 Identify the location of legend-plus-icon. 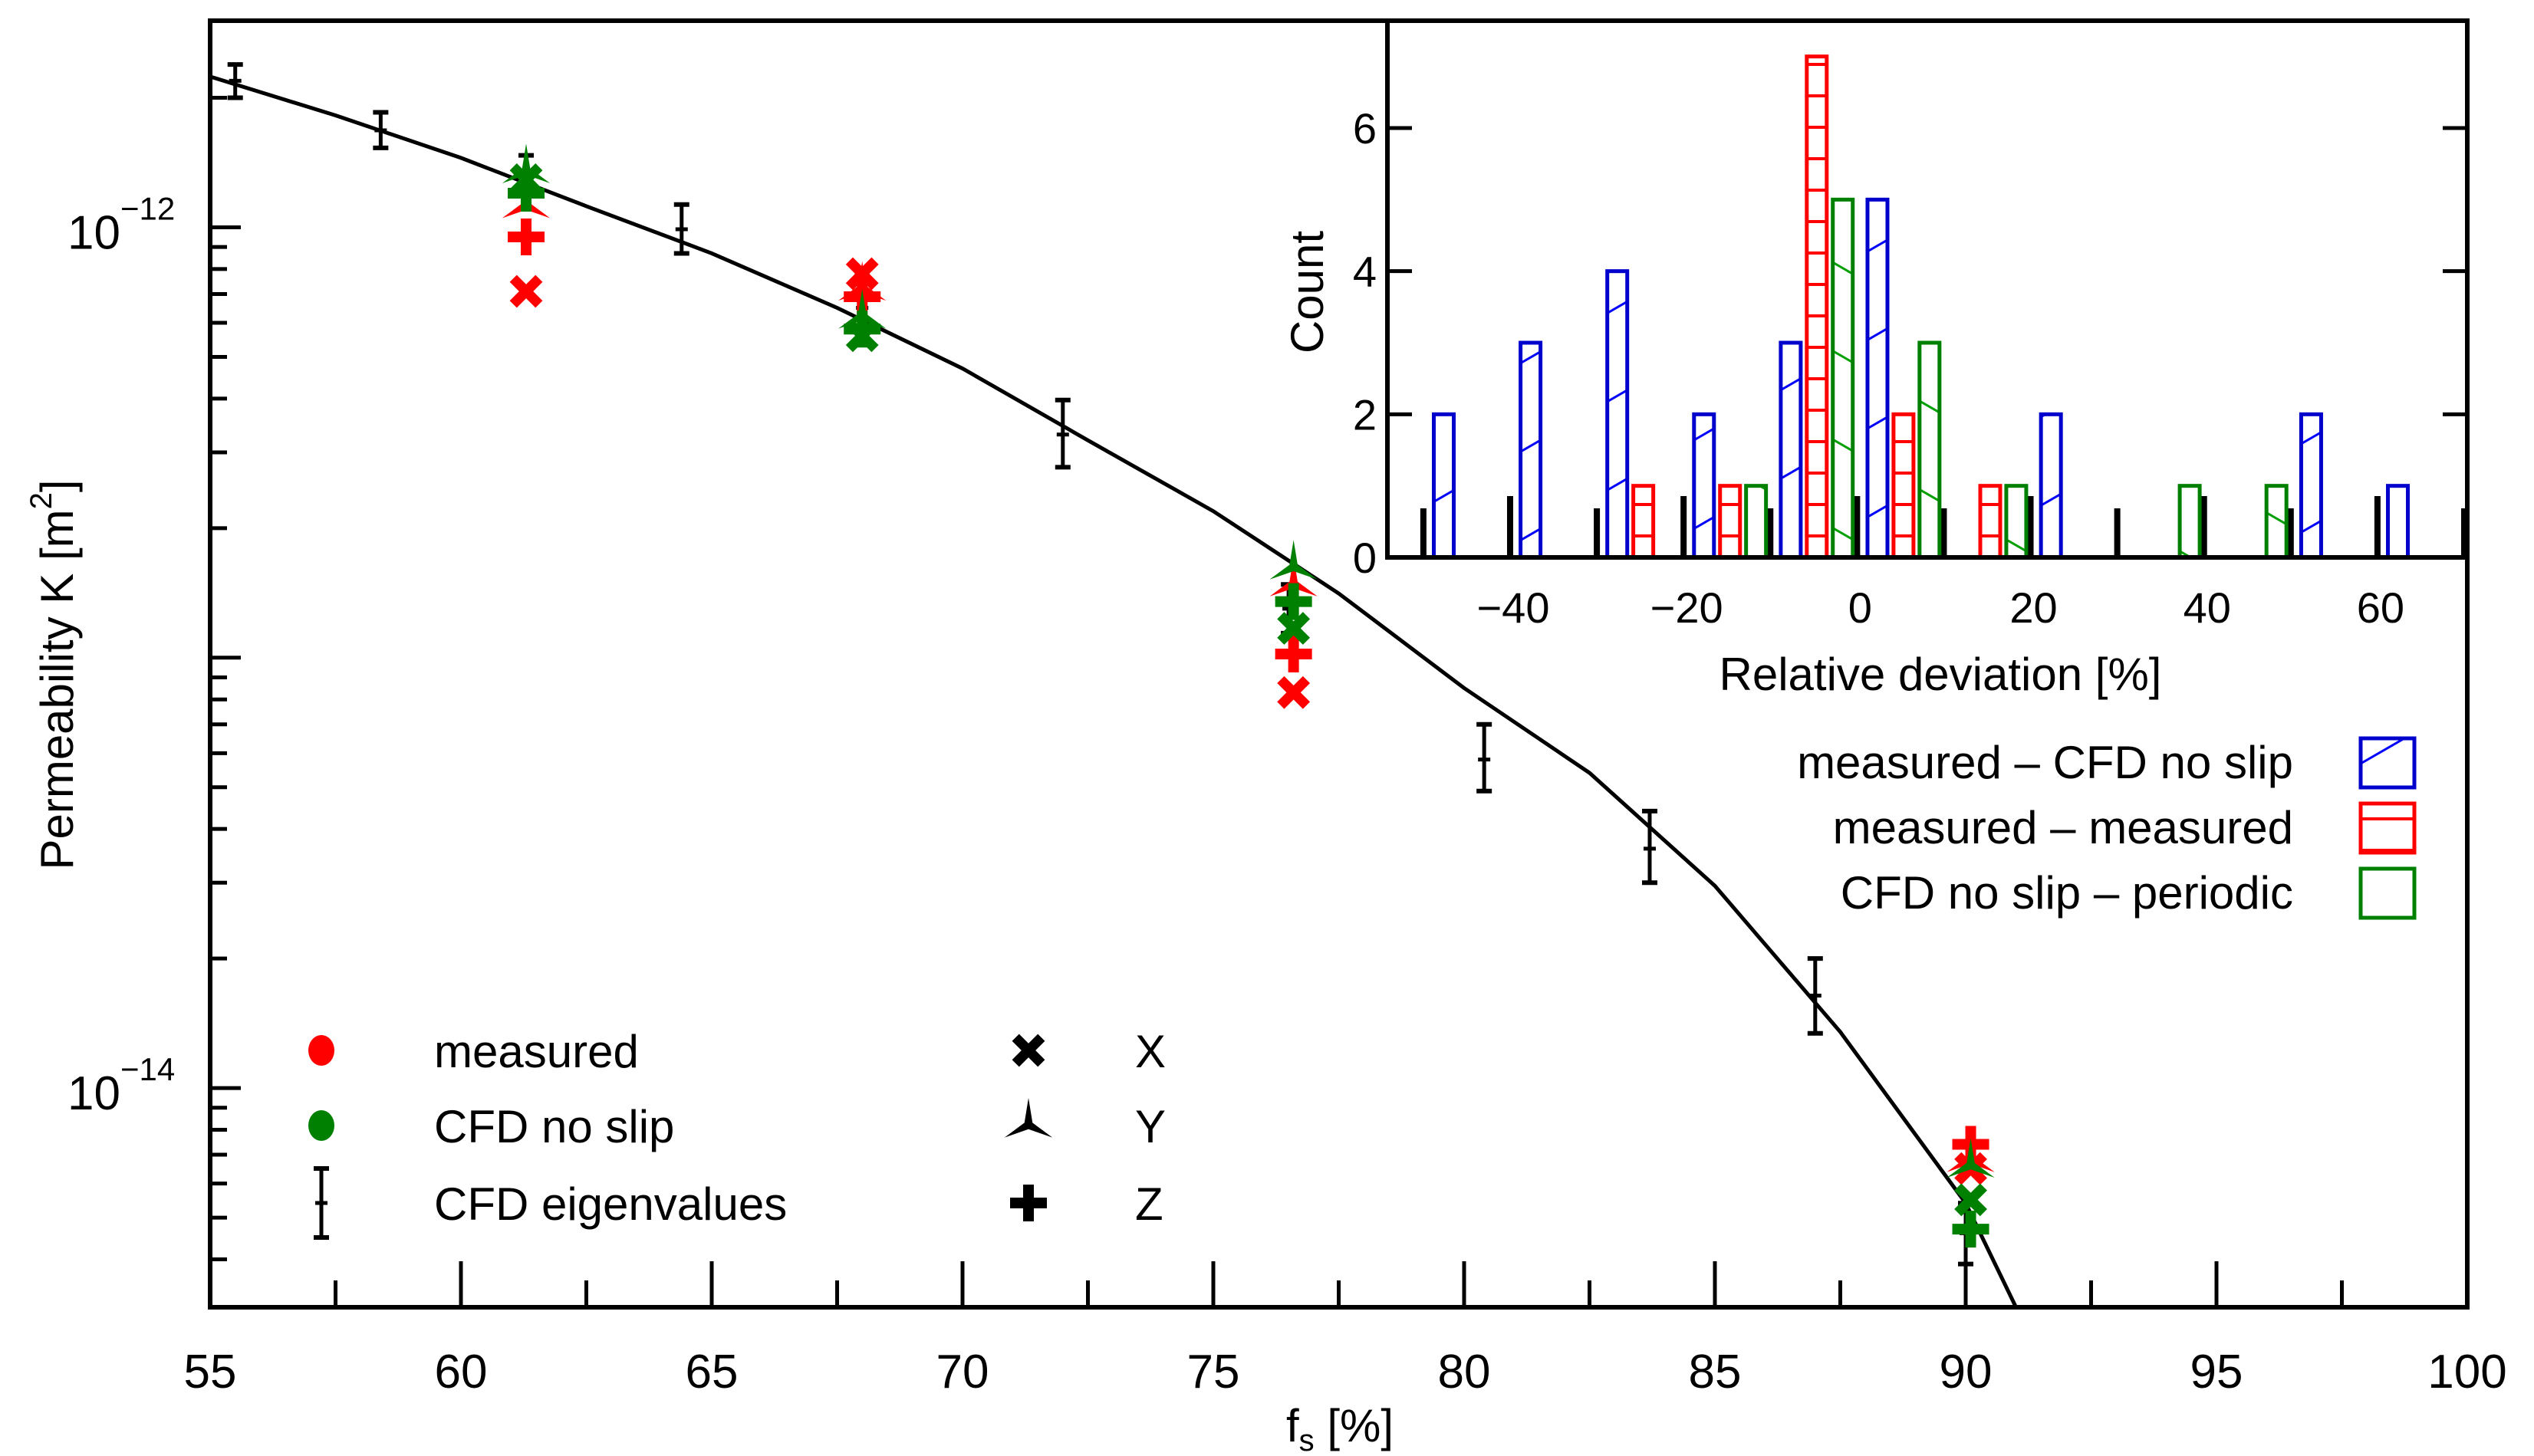
(1028, 1203).